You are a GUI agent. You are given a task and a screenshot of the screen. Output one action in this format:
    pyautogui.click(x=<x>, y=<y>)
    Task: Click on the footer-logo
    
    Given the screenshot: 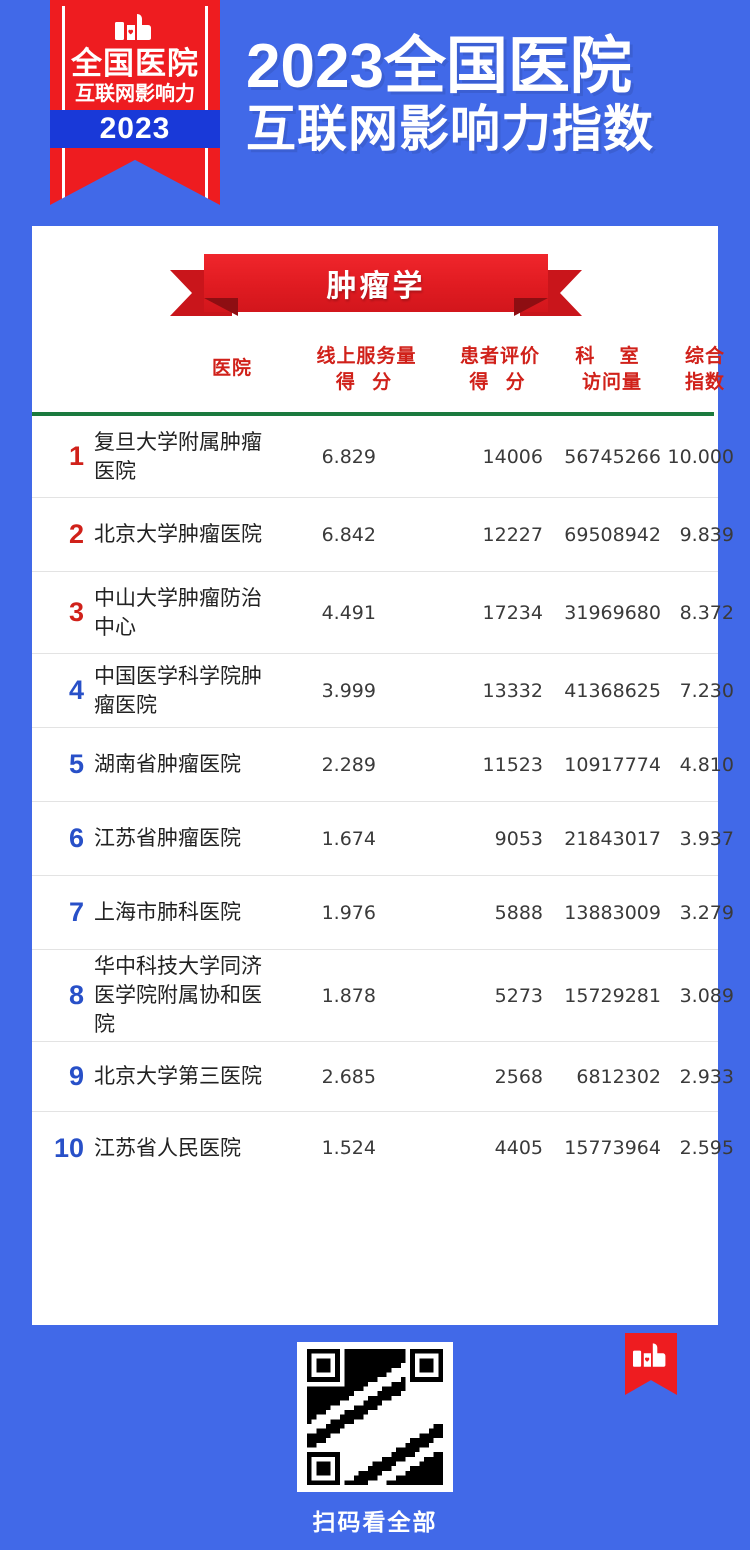 What is the action you would take?
    pyautogui.click(x=651, y=1364)
    